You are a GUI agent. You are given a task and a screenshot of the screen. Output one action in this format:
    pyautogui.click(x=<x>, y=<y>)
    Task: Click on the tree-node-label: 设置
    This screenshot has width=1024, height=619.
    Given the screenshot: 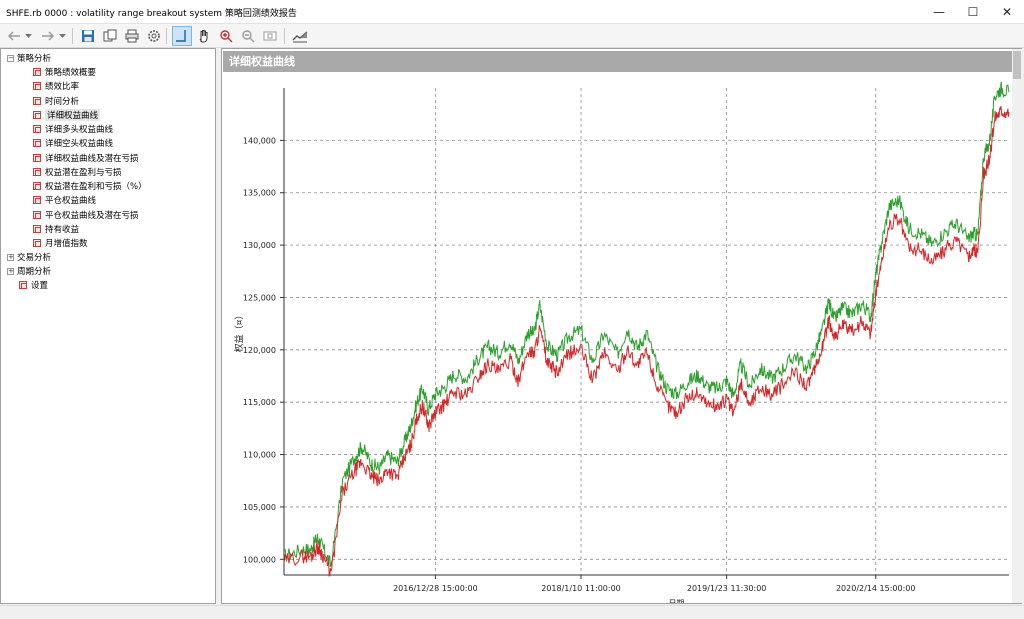 What is the action you would take?
    pyautogui.click(x=40, y=286)
    